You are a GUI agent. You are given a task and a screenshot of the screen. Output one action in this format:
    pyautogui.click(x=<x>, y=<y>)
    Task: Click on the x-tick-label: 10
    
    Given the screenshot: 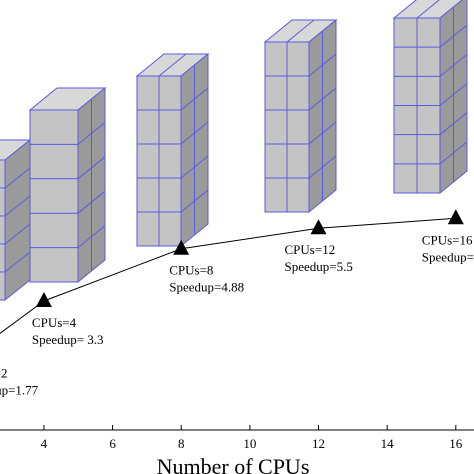 What is the action you would take?
    pyautogui.click(x=249, y=443)
    